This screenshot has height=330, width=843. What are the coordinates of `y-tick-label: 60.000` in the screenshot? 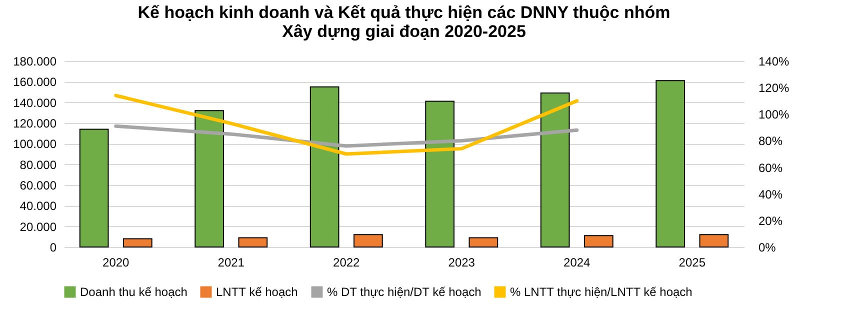 It's located at (38, 185).